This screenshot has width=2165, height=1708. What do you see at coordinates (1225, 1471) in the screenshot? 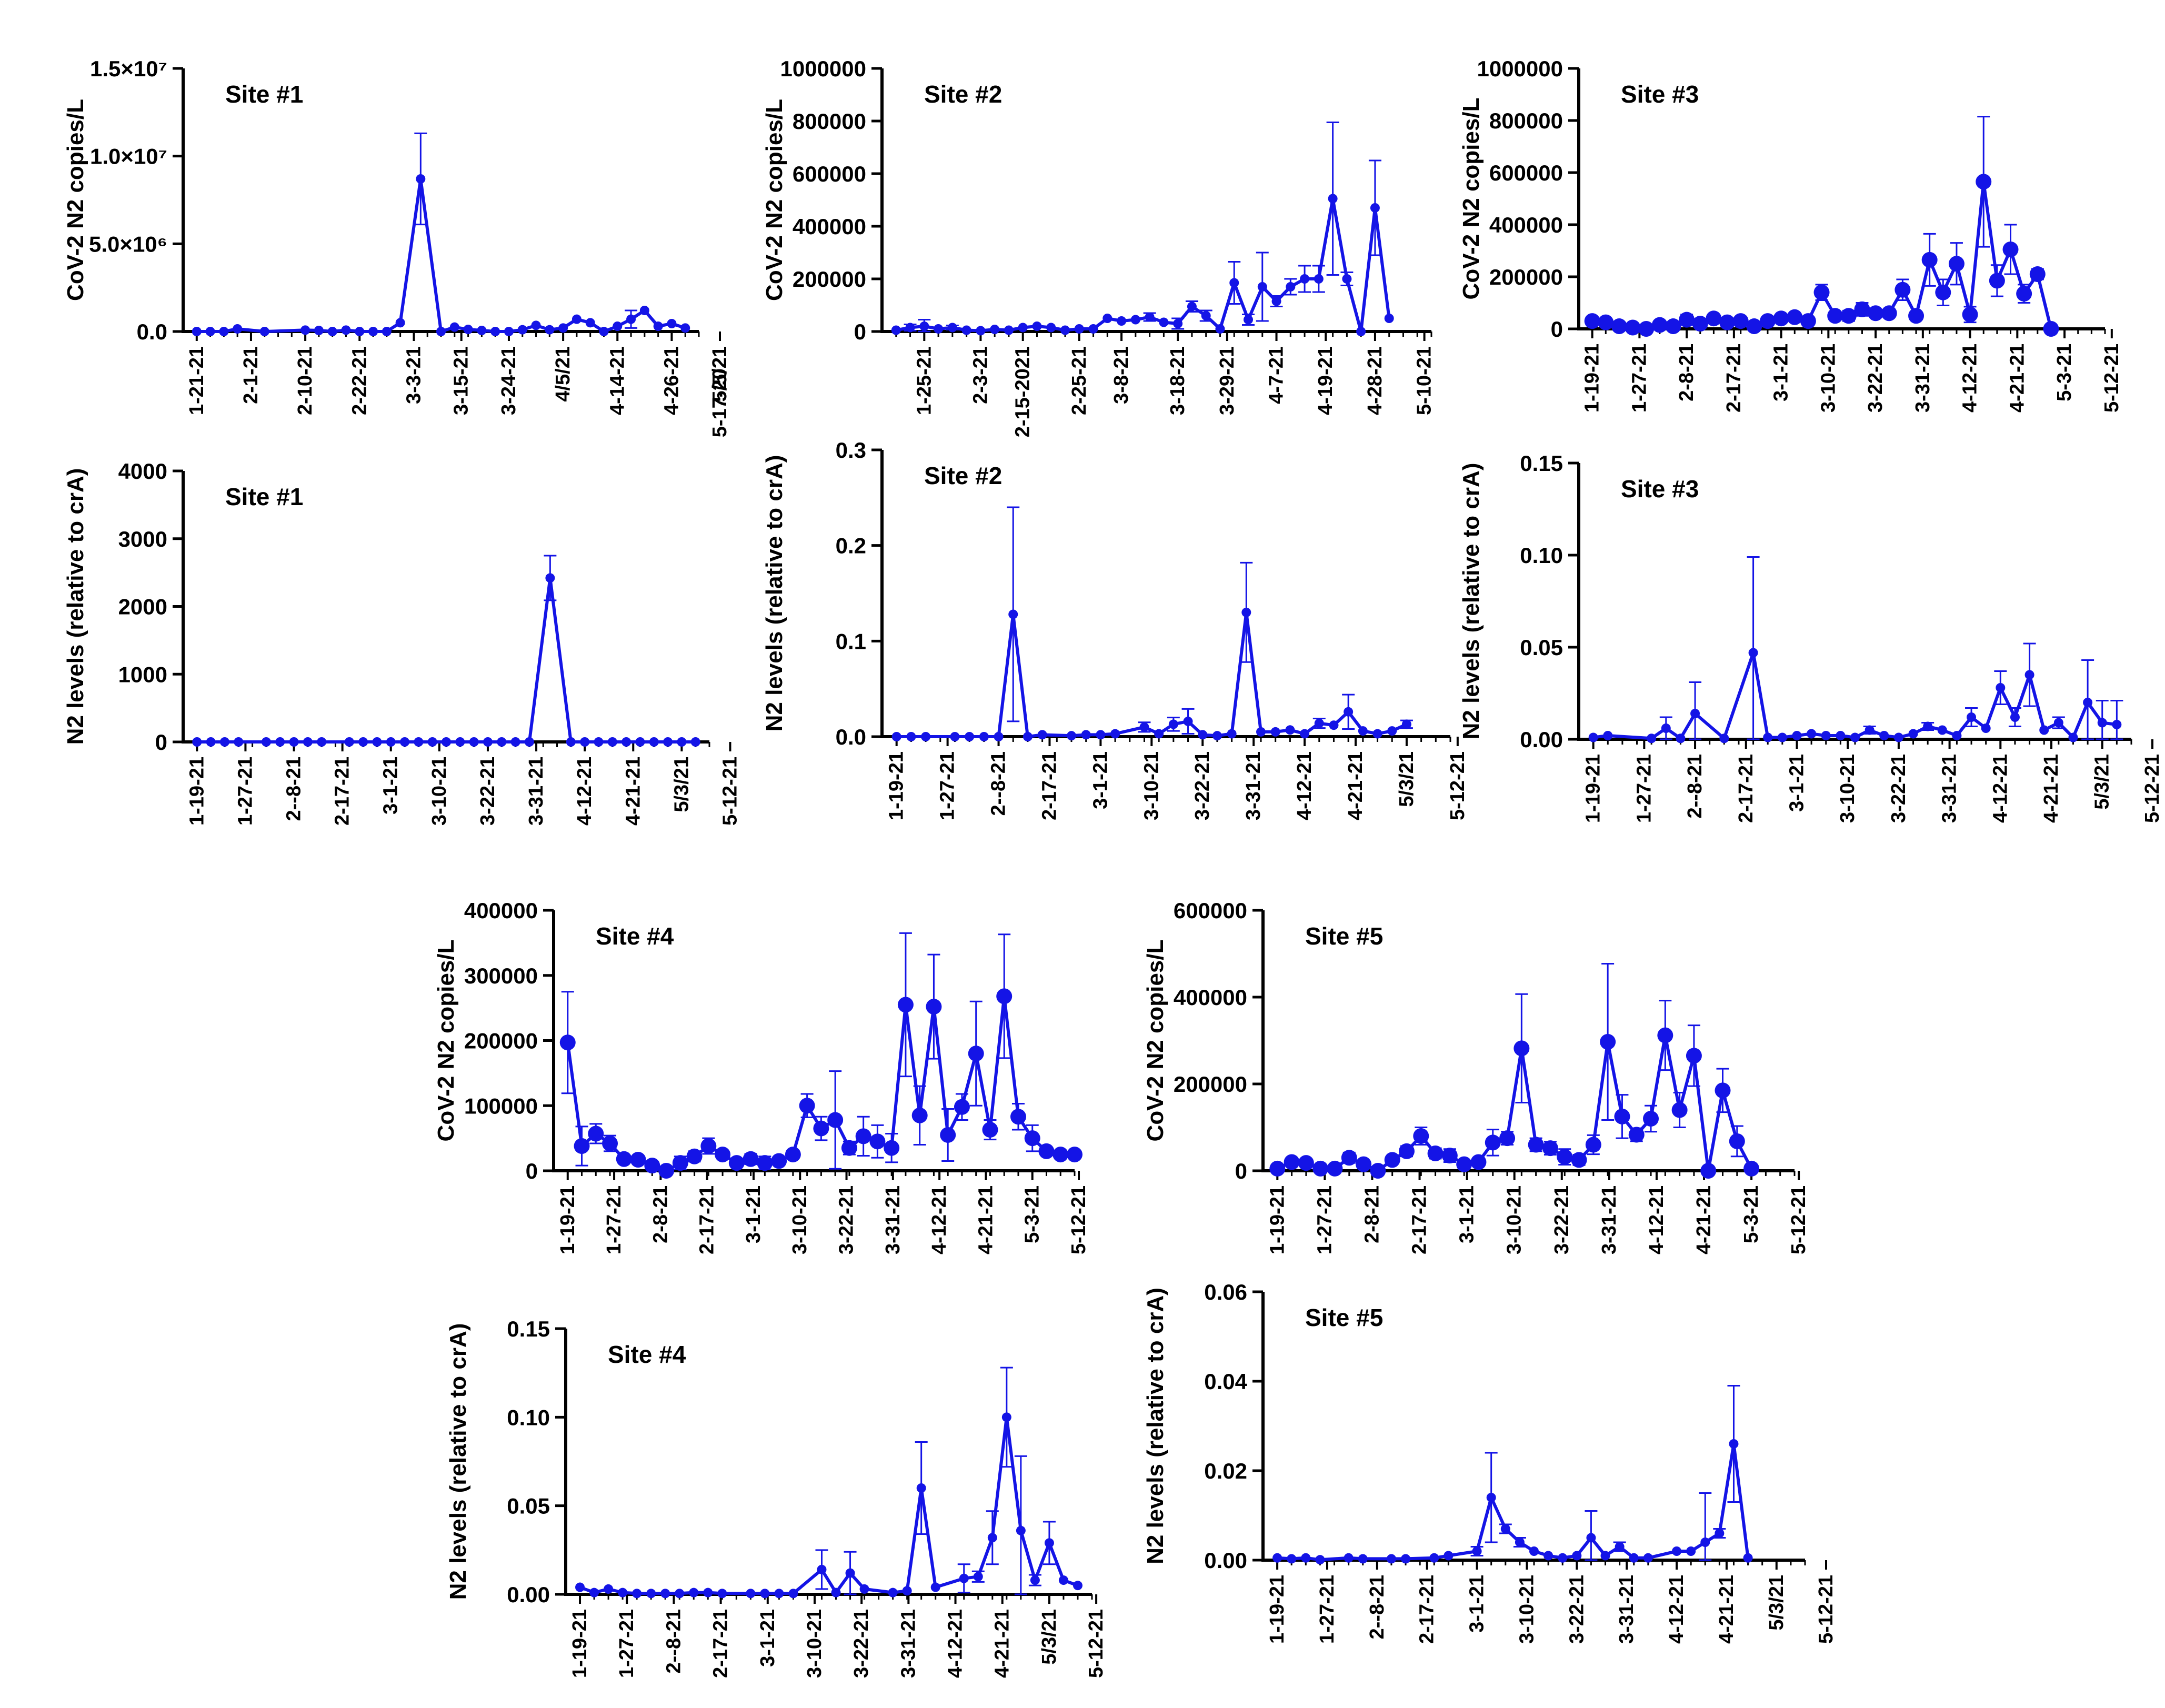
I see `y-tick-label: 0.02` at bounding box center [1225, 1471].